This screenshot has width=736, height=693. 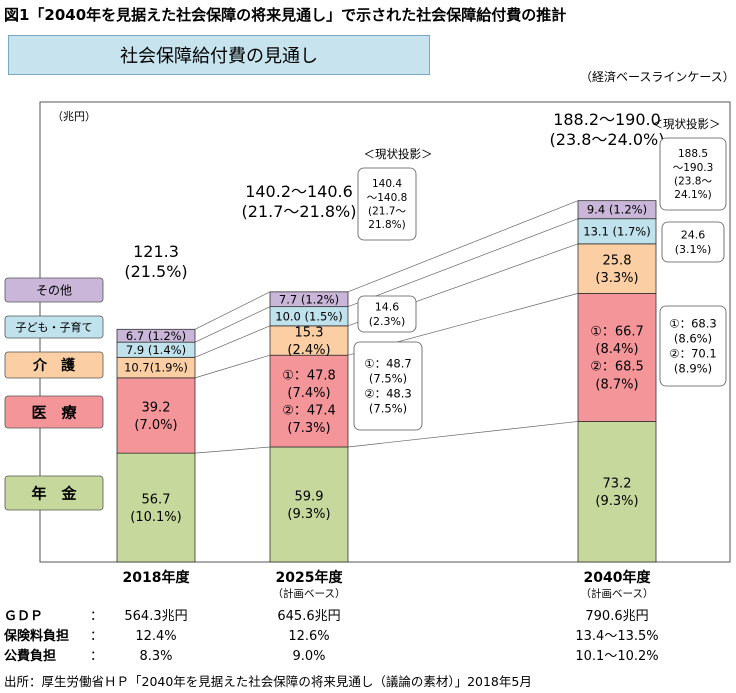 I want to click on footer-value-2-0: 8.3%, so click(x=155, y=656).